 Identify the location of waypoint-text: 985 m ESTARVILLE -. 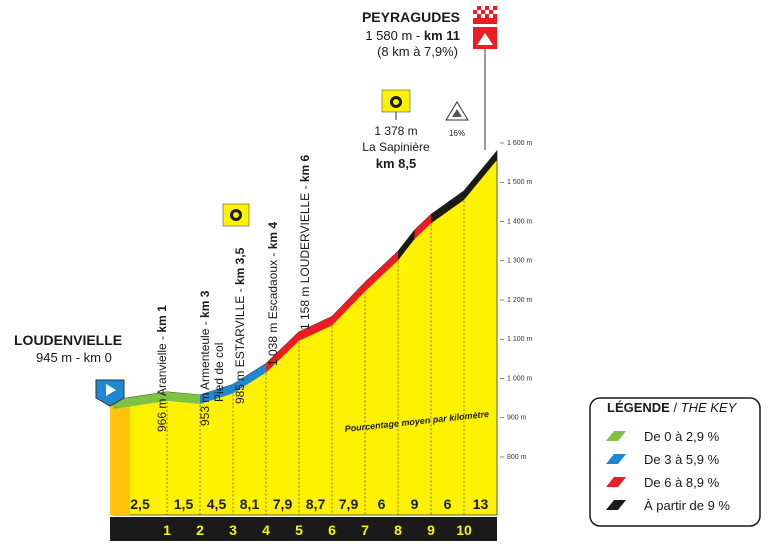
(240, 344).